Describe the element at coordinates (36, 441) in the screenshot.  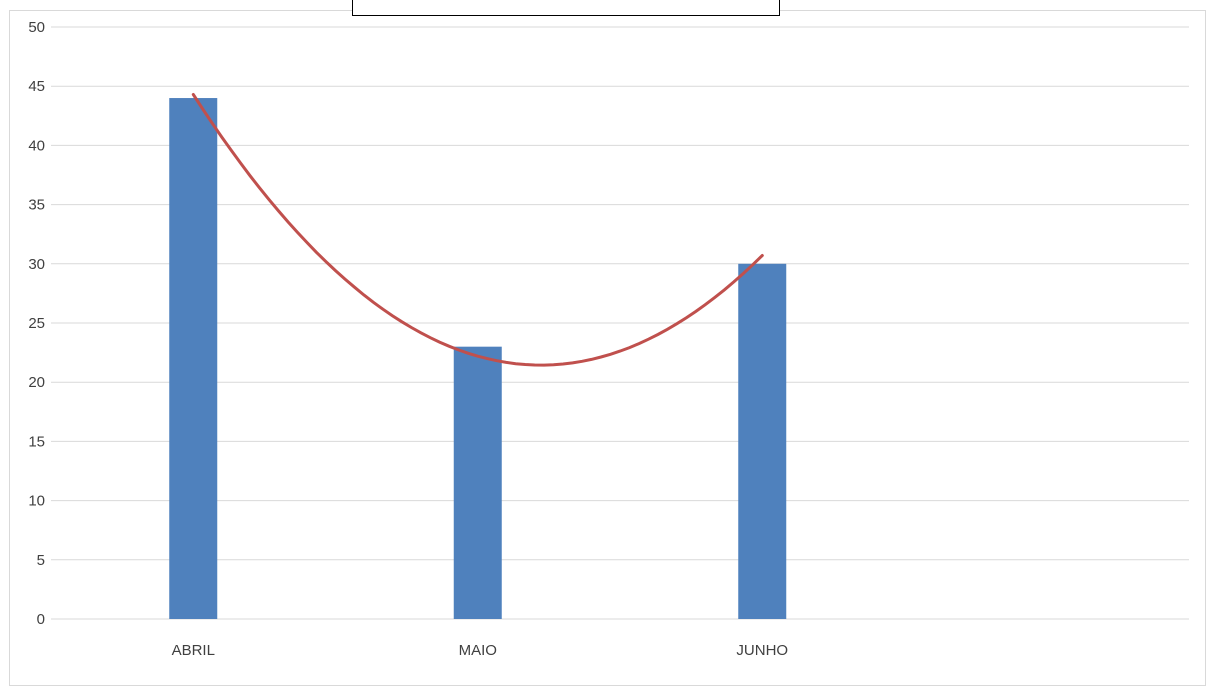
I see `y-tick-label: 15` at that location.